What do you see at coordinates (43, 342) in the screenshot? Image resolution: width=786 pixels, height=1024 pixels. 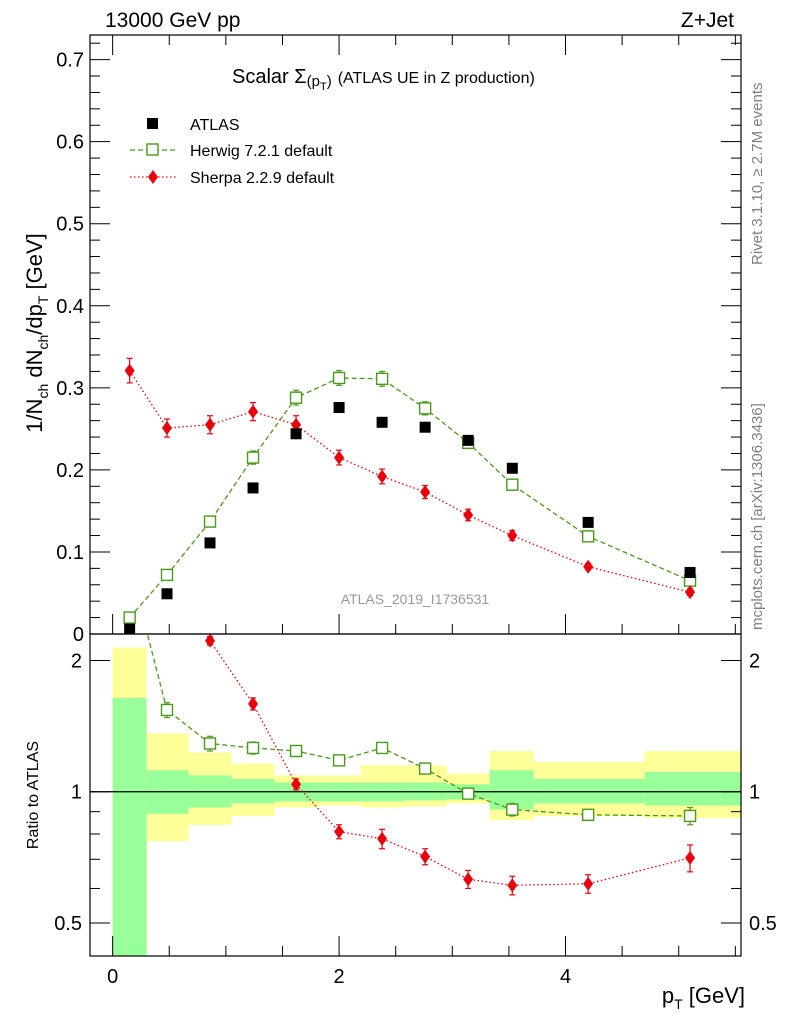 I see `ylabel-p3: ch` at bounding box center [43, 342].